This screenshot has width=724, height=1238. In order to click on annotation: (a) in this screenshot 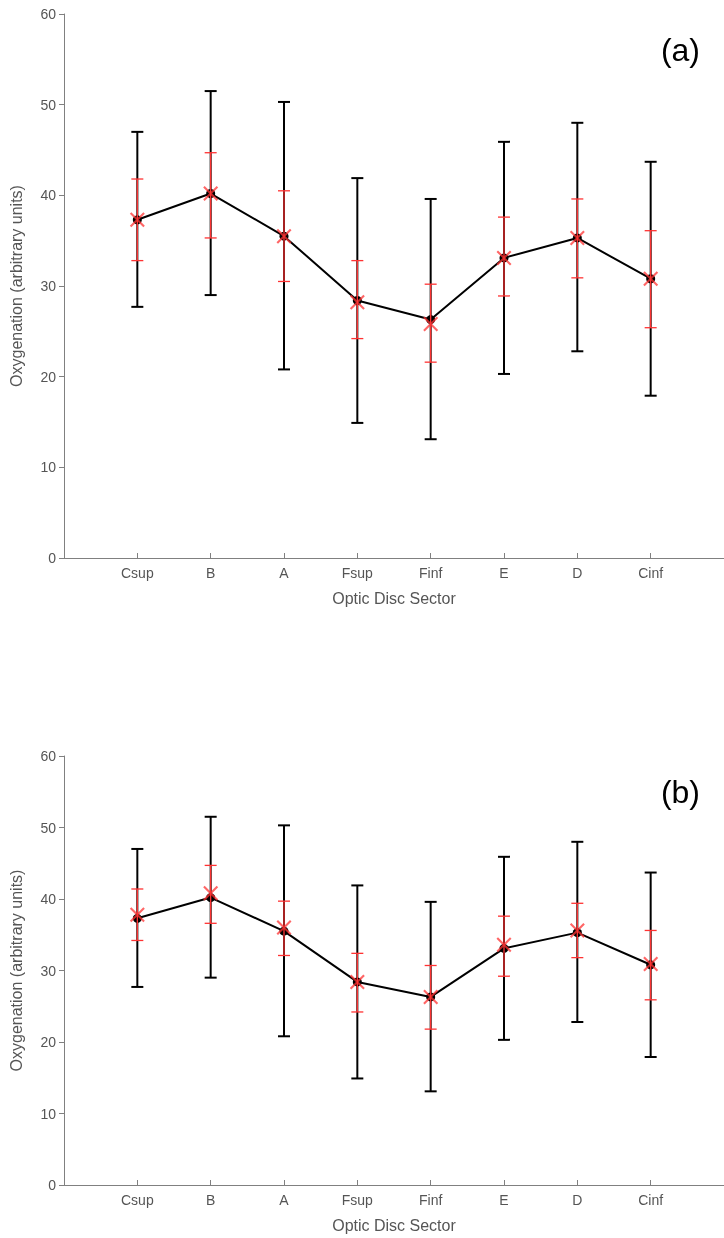, I will do `click(680, 50)`.